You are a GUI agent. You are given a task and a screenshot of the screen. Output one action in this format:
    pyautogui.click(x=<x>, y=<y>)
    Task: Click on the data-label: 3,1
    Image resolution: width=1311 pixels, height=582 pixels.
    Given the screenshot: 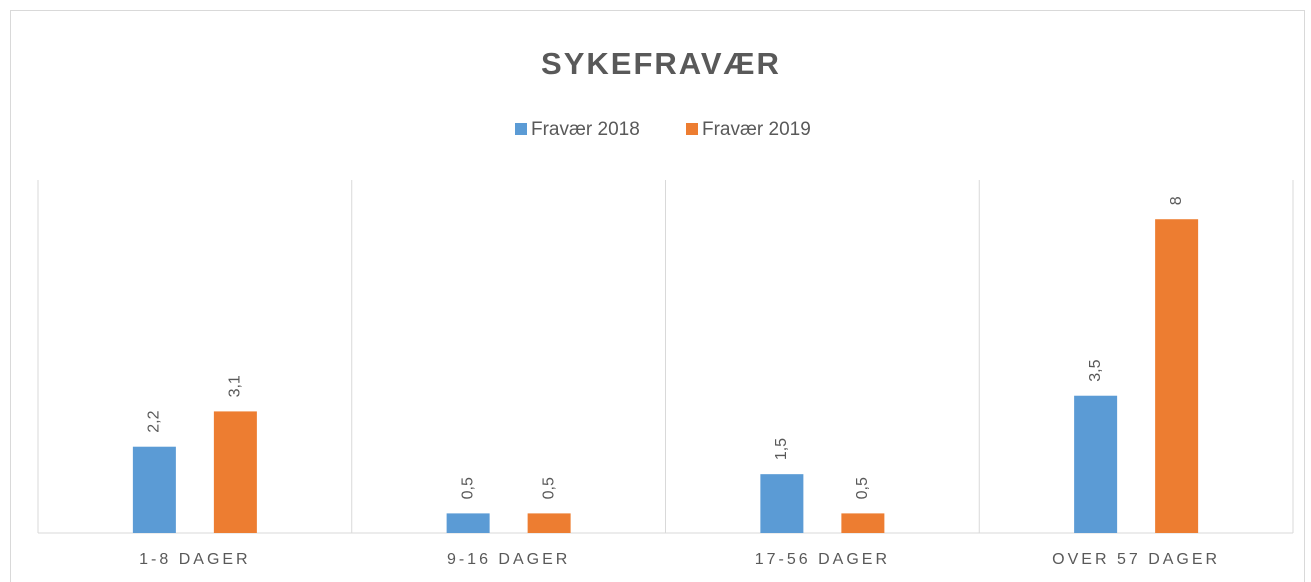 What is the action you would take?
    pyautogui.click(x=235, y=386)
    